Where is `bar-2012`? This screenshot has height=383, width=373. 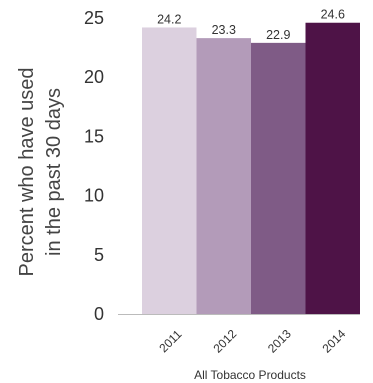
bar-2012 is located at coordinates (223, 176).